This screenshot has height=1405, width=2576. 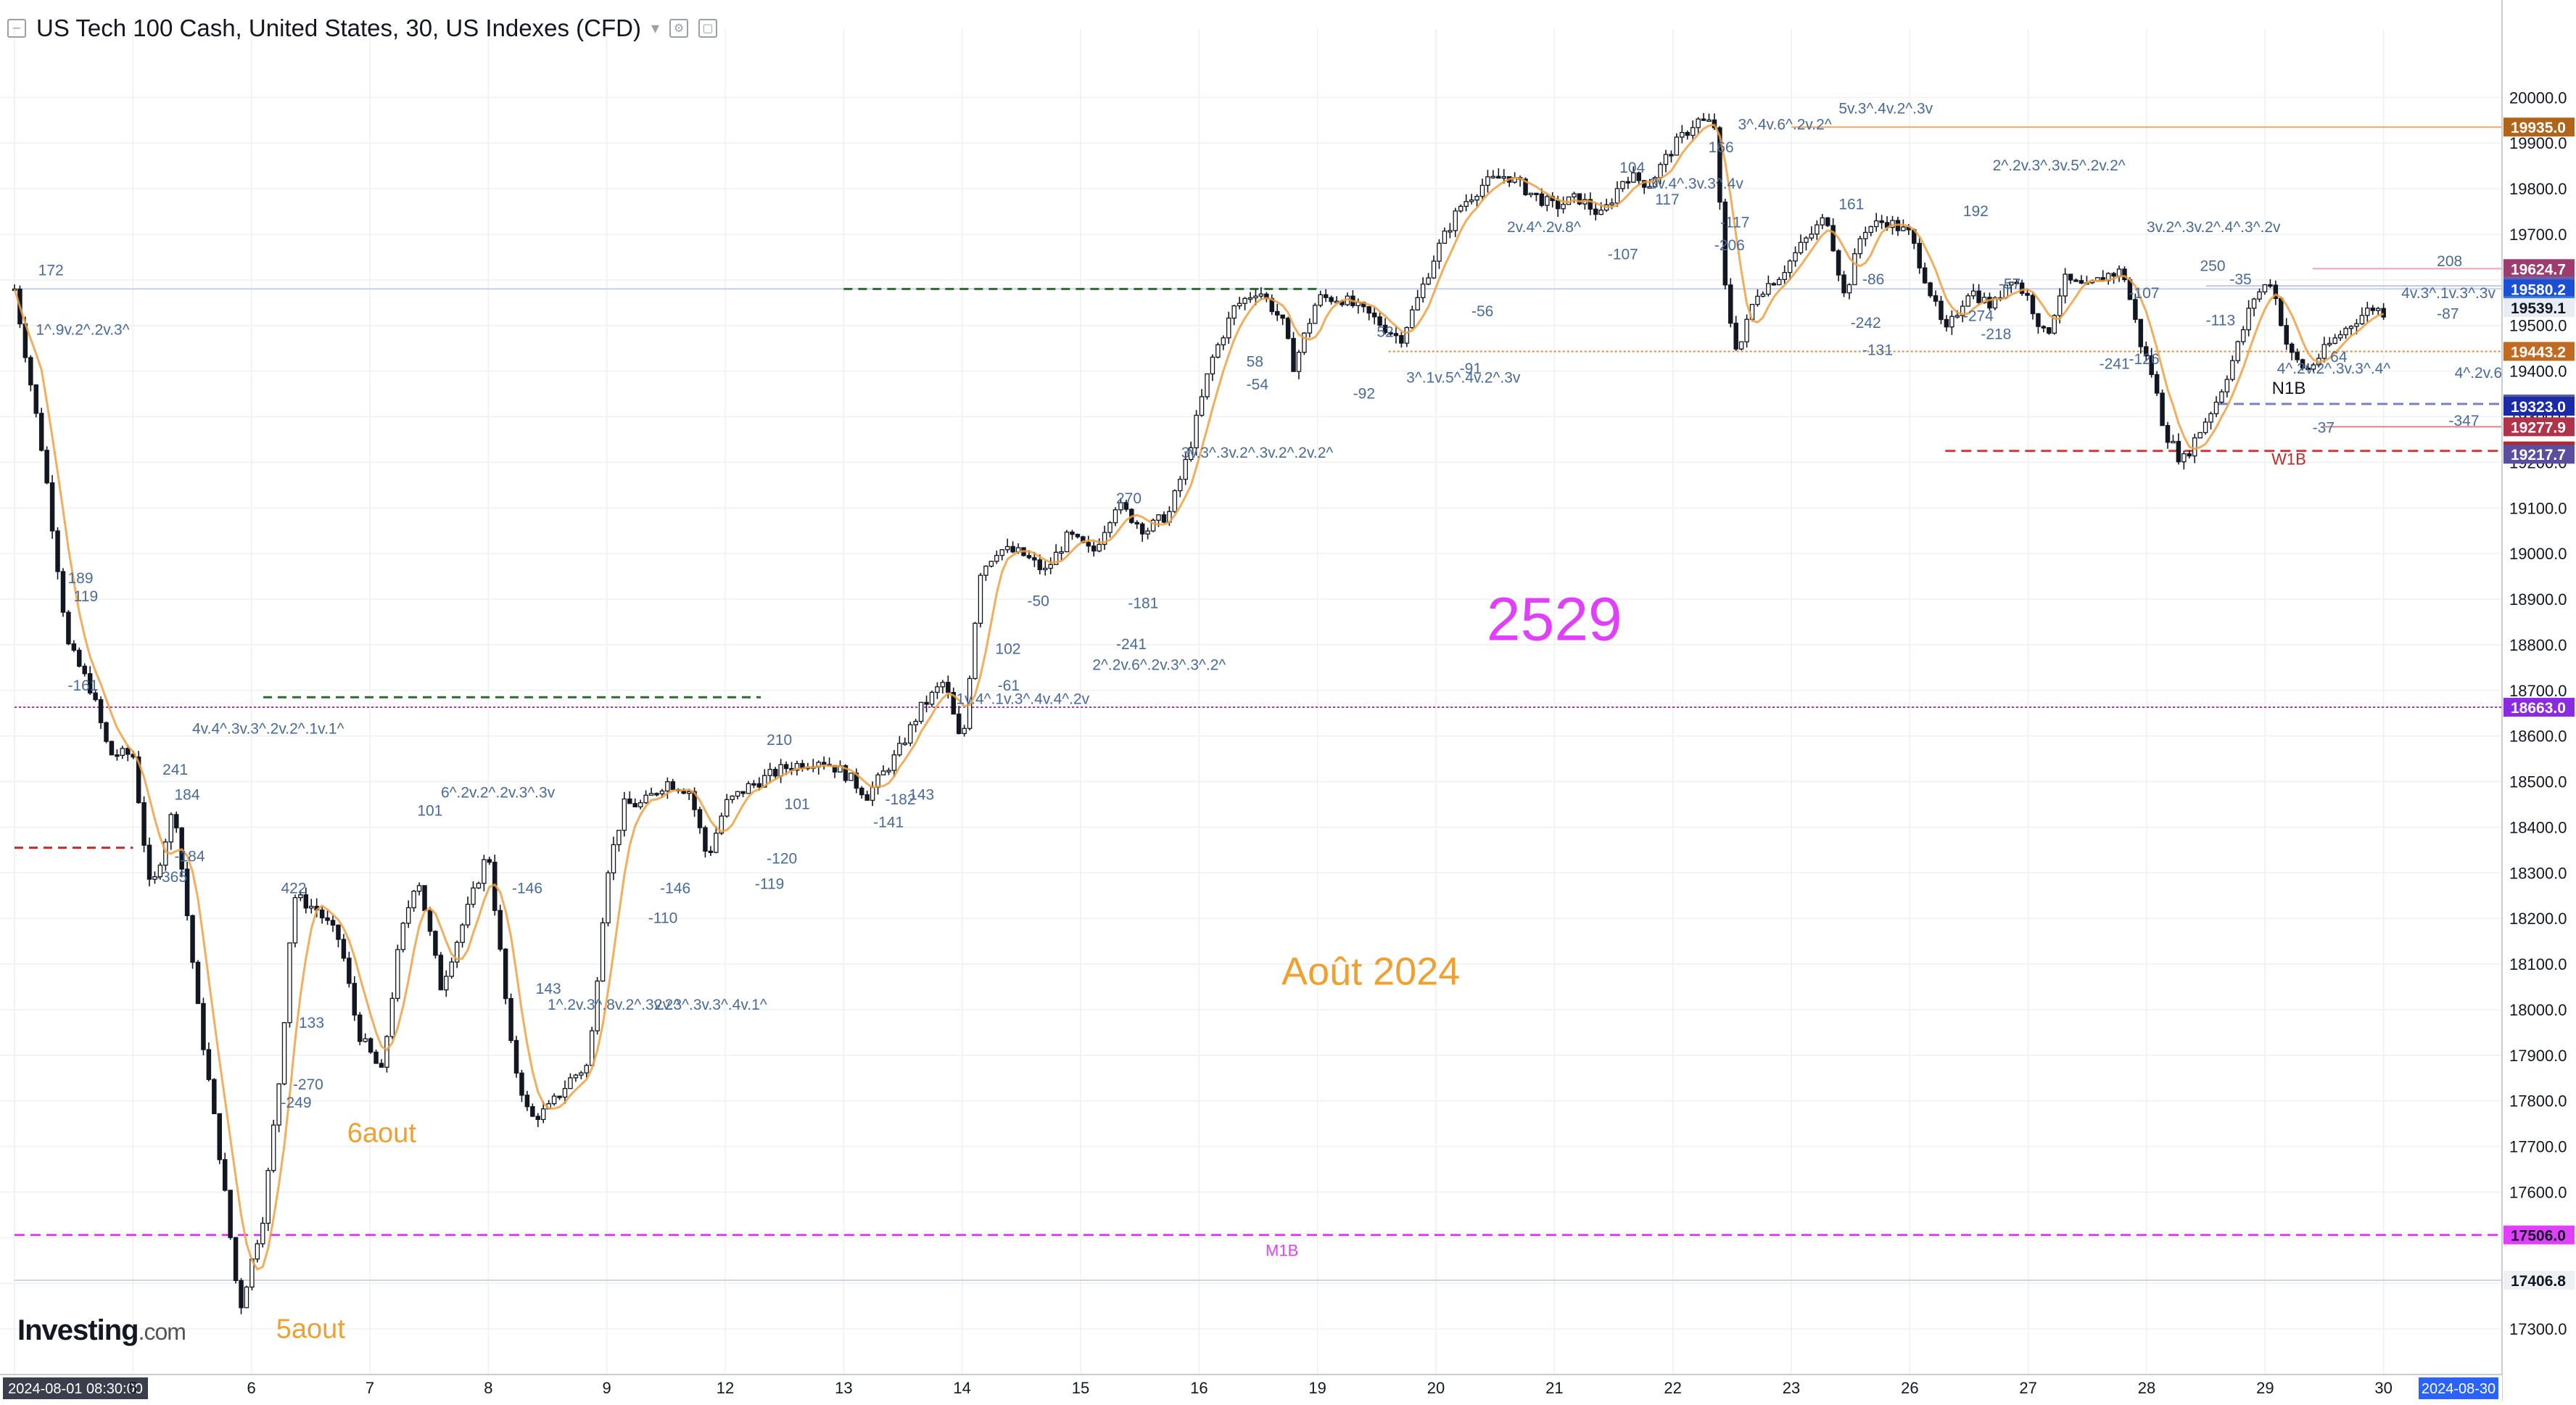 What do you see at coordinates (1909, 1388) in the screenshot?
I see `time-tick-label: 26` at bounding box center [1909, 1388].